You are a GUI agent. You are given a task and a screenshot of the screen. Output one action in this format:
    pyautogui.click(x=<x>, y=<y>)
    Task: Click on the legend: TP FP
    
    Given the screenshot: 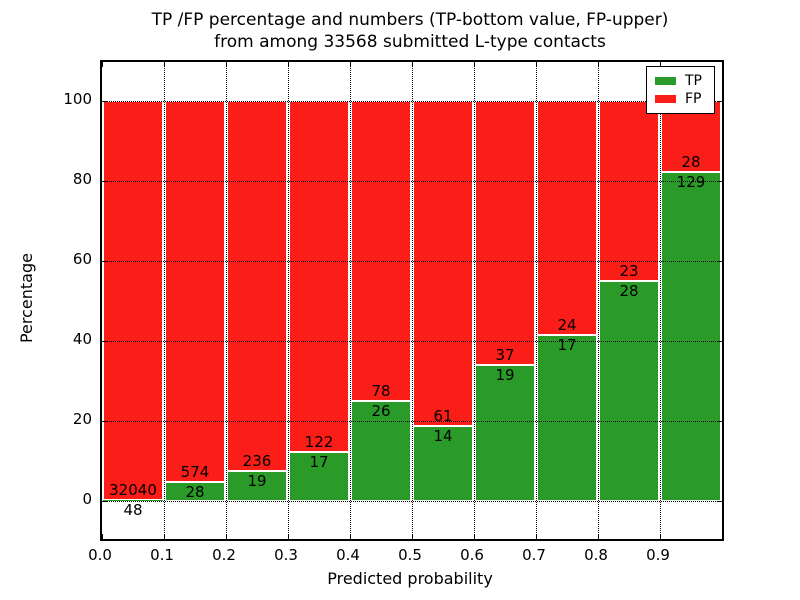 What is the action you would take?
    pyautogui.click(x=680, y=90)
    